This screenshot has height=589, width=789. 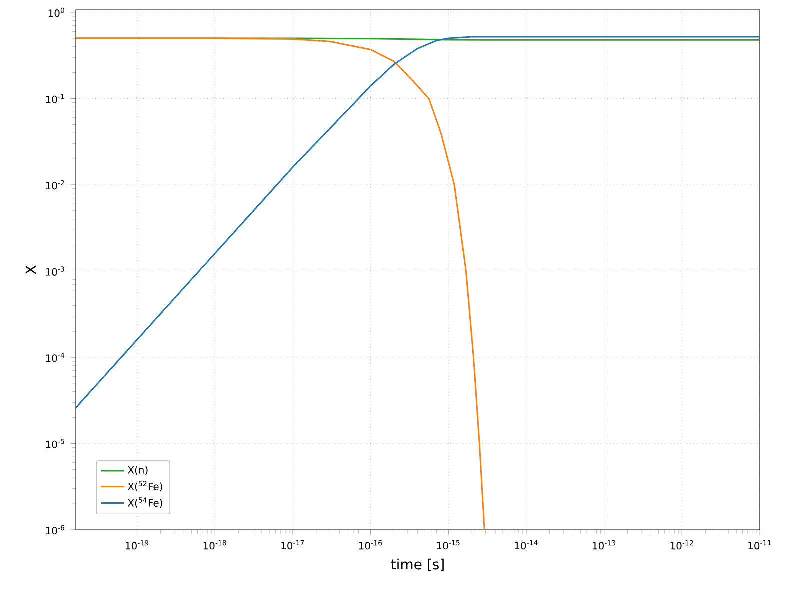 I want to click on y-axis-title: X, so click(x=31, y=270).